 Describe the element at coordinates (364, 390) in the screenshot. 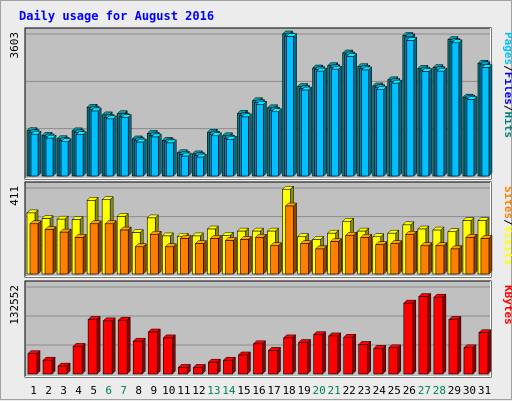

I see `x-tick-label: 23` at that location.